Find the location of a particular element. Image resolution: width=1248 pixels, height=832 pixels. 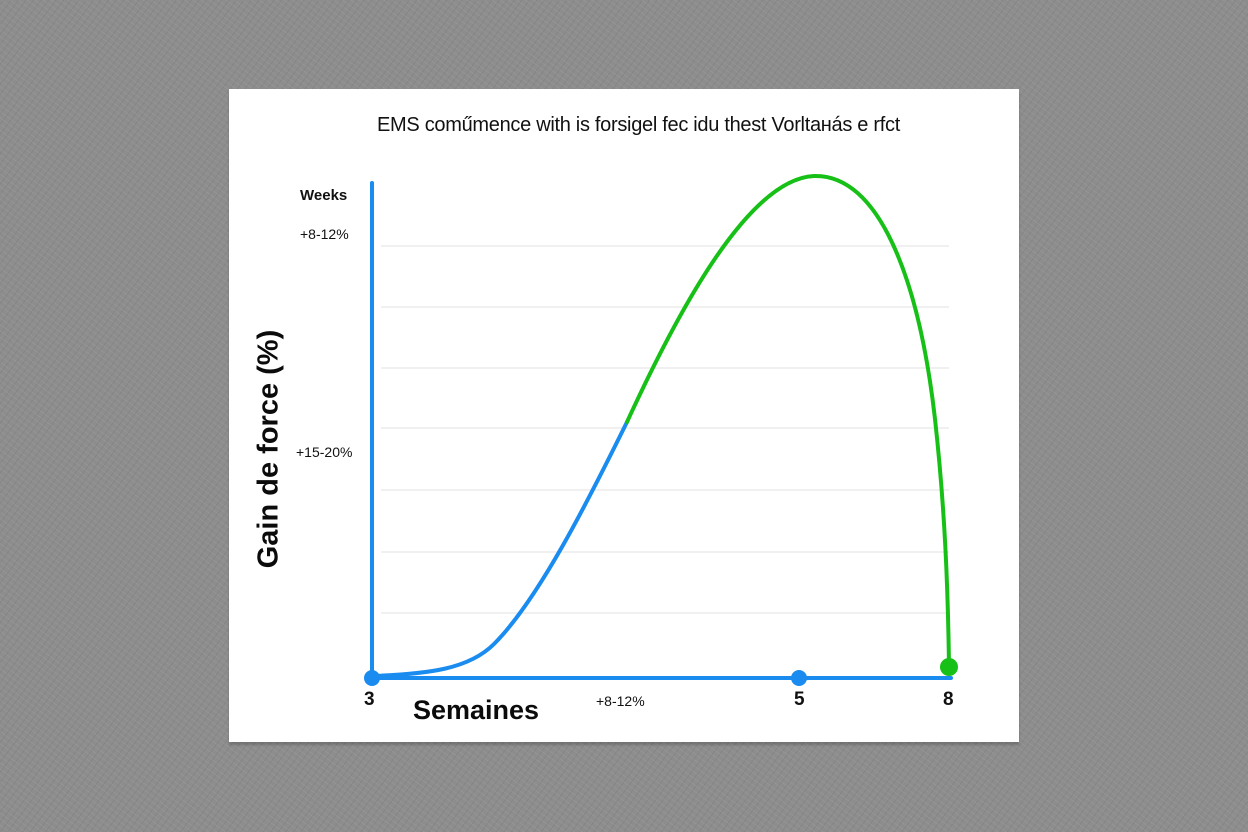

rise-curve is located at coordinates (499, 549).